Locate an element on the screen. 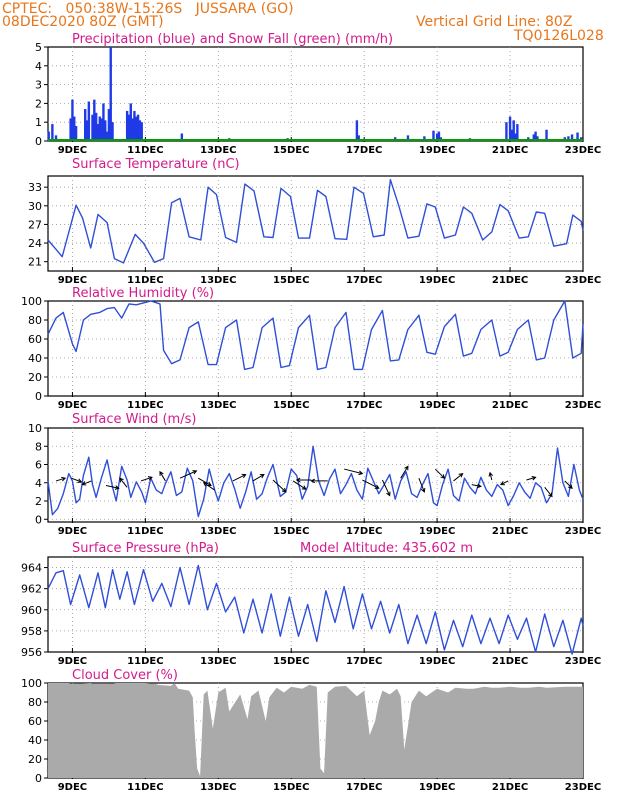 The image size is (618, 800). pressure-xtick-label: 17DEC is located at coordinates (364, 661).